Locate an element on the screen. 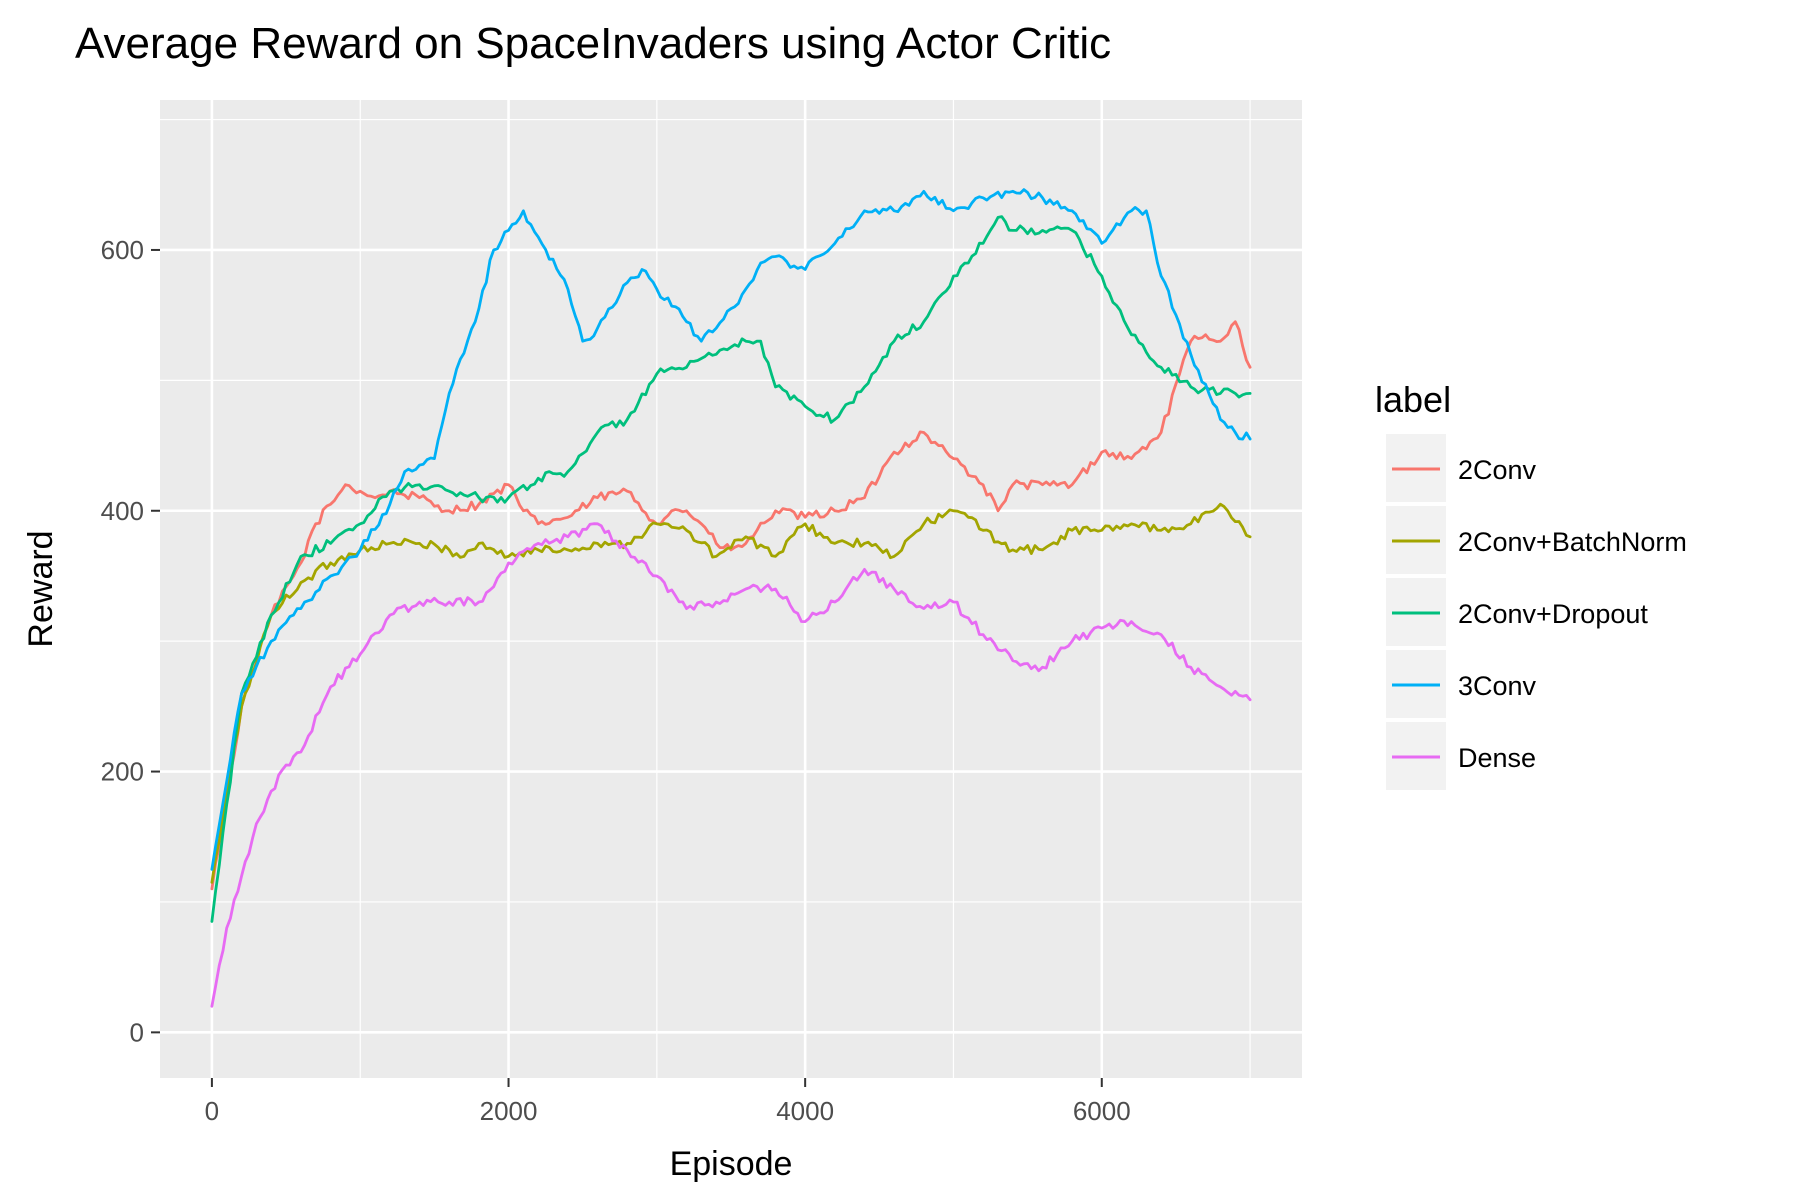  x-axis-tick-label: 0 is located at coordinates (212, 1111).